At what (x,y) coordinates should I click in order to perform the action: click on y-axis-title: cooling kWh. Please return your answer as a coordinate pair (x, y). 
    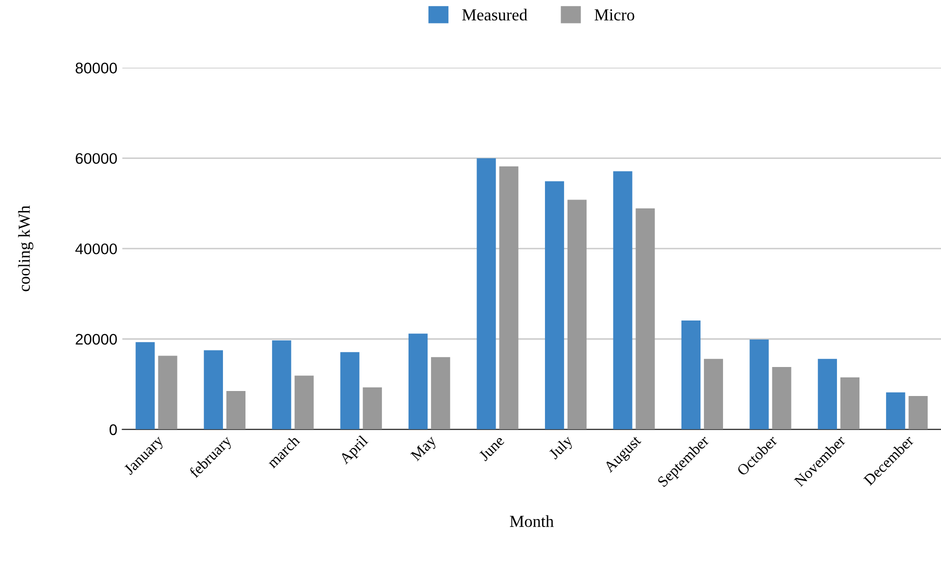
    Looking at the image, I should click on (26, 249).